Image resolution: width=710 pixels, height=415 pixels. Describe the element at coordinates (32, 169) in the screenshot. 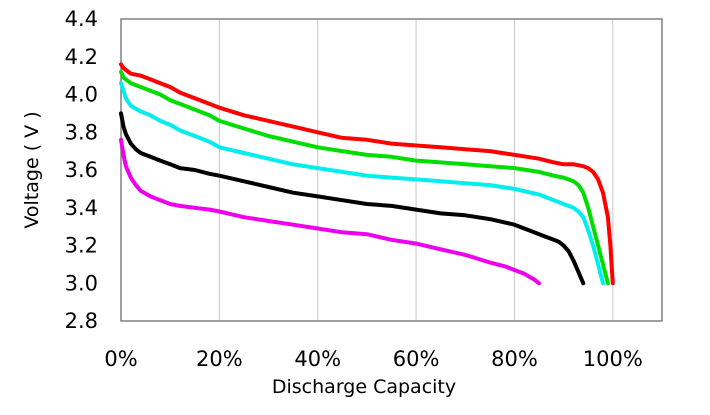

I see `y-axis-title: Voltage ( V )` at that location.